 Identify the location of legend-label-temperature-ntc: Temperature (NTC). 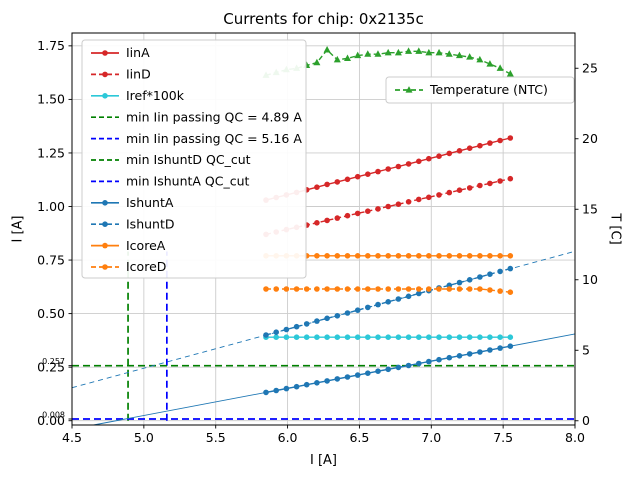
(488, 89).